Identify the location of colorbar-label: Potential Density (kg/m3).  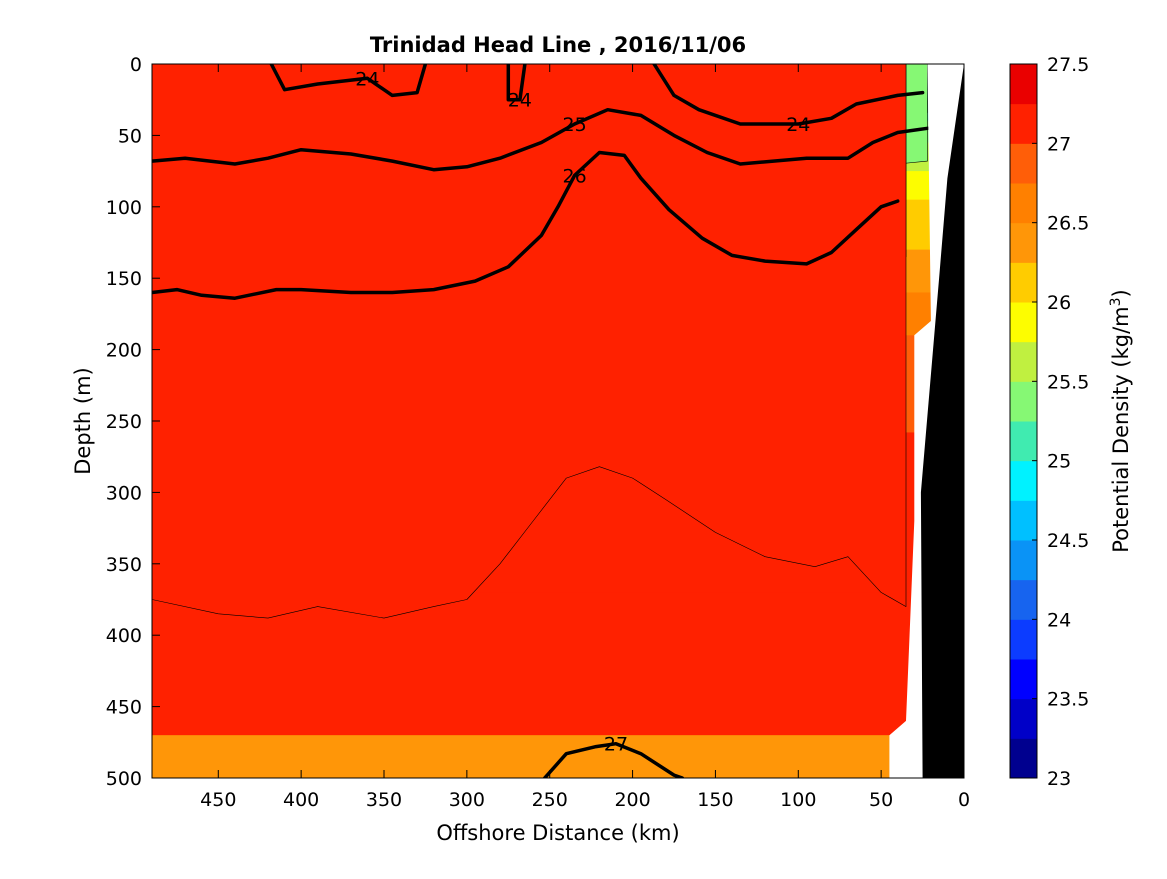
(1120, 421).